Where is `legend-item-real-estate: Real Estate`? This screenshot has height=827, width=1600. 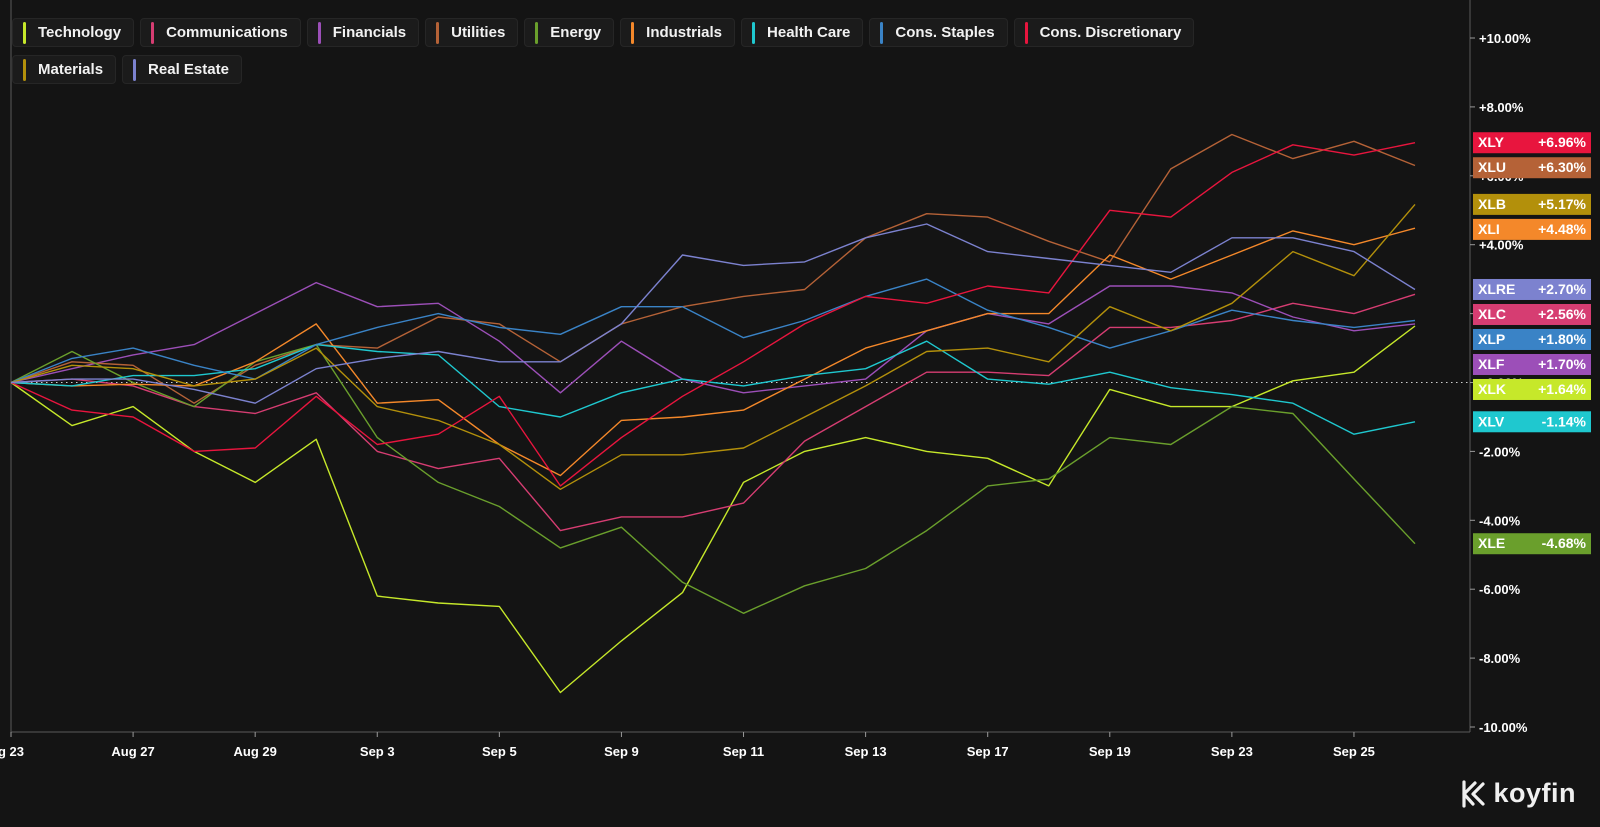 legend-item-real-estate: Real Estate is located at coordinates (182, 69).